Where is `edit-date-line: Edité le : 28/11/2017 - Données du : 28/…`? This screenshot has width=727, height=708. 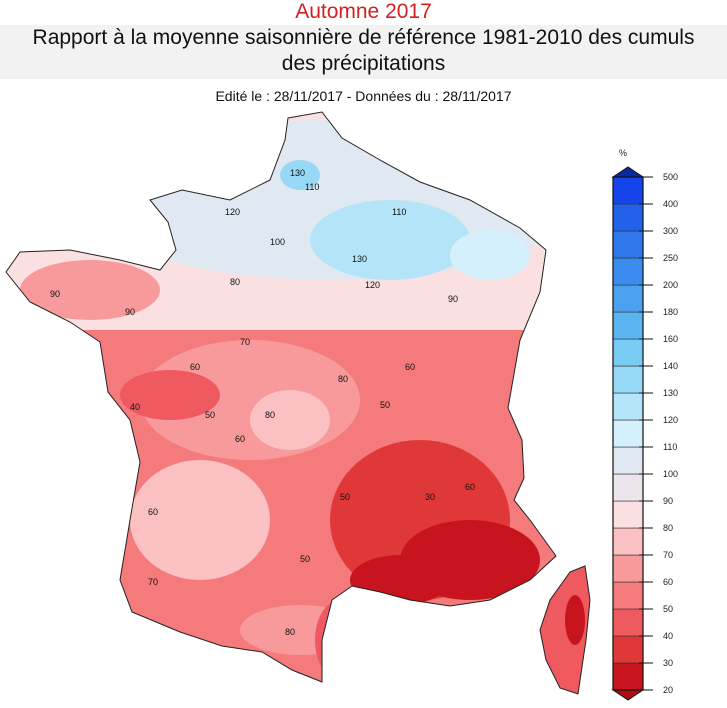
edit-date-line: Edité le : 28/11/2017 - Données du : 28/… is located at coordinates (363, 96).